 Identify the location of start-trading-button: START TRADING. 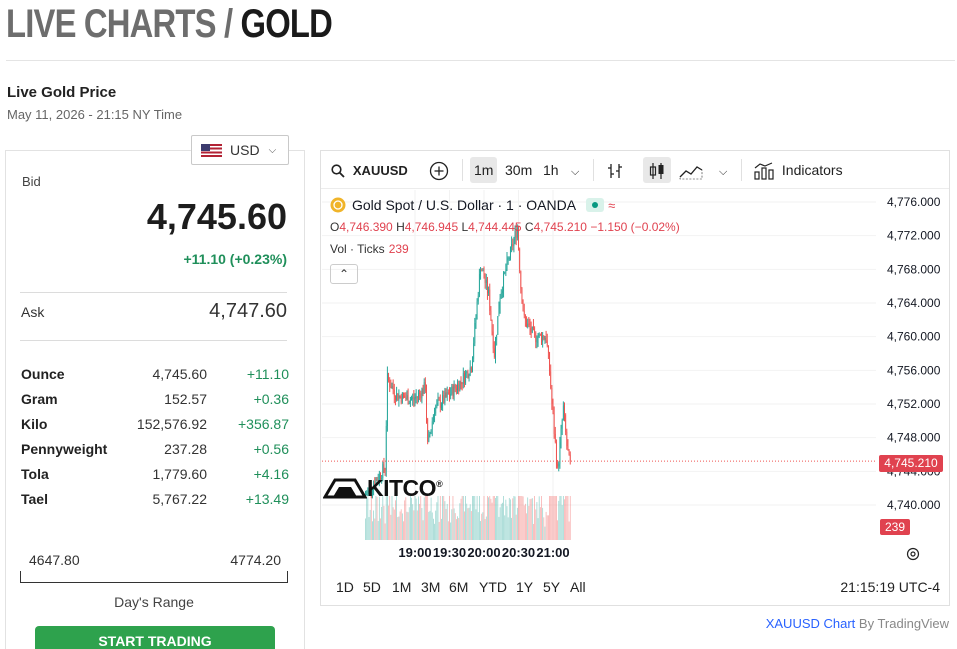
(155, 637).